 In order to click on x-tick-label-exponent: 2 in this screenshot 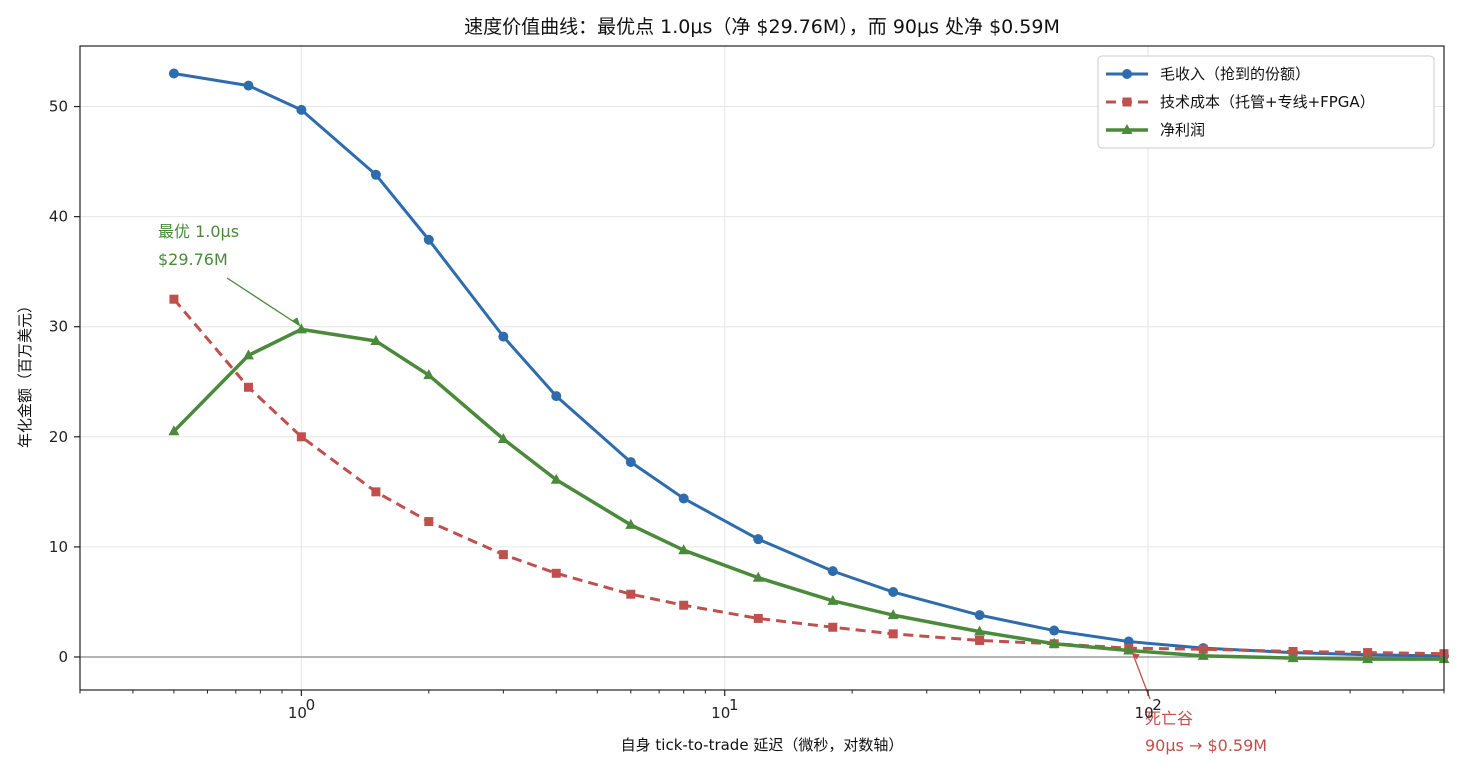, I will do `click(1157, 705)`.